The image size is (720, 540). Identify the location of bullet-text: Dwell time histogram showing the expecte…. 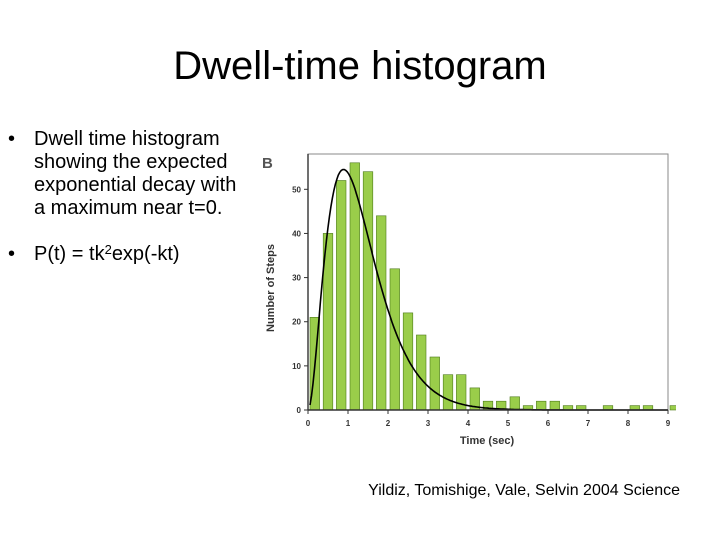
(135, 173).